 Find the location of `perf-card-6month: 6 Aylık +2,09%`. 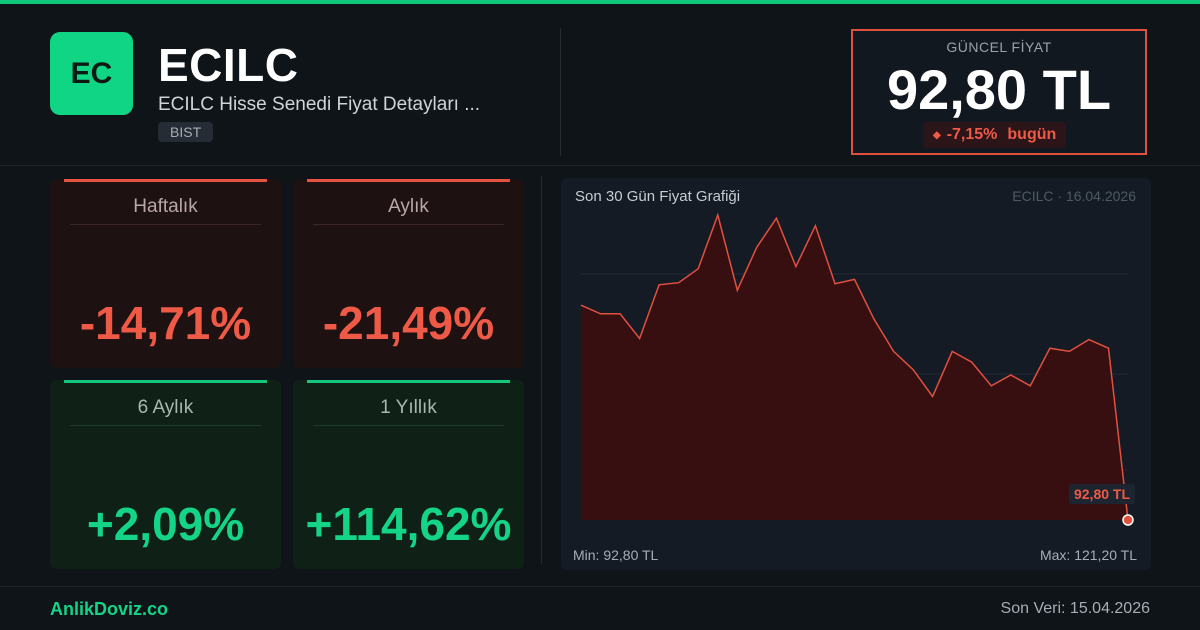

perf-card-6month: 6 Aylık +2,09% is located at coordinates (165, 474).